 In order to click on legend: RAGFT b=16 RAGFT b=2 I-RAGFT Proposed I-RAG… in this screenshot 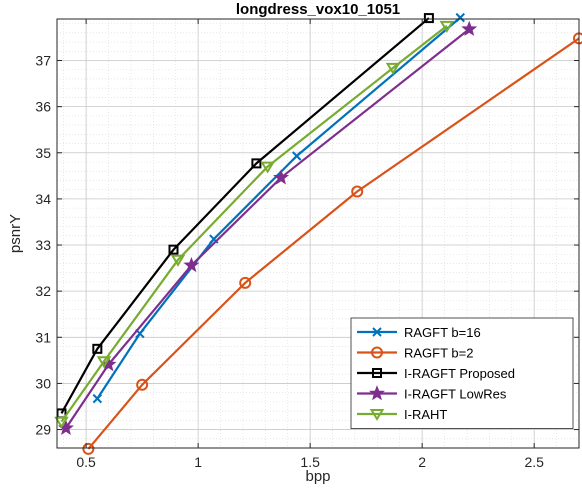, I will do `click(462, 373)`.